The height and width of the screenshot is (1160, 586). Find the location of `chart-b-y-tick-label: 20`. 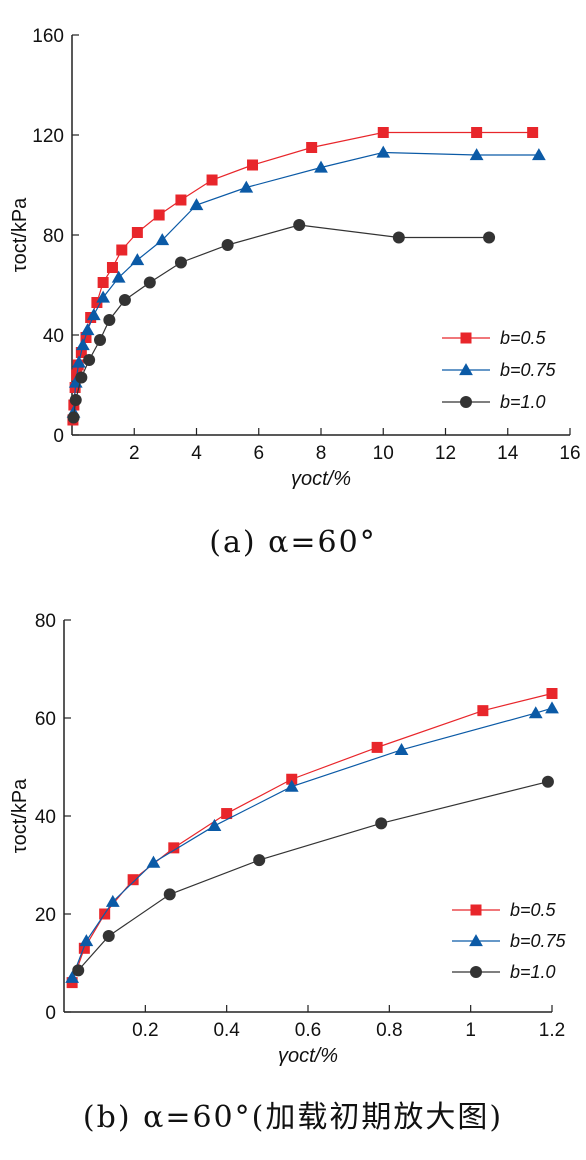

chart-b-y-tick-label: 20 is located at coordinates (45, 915).